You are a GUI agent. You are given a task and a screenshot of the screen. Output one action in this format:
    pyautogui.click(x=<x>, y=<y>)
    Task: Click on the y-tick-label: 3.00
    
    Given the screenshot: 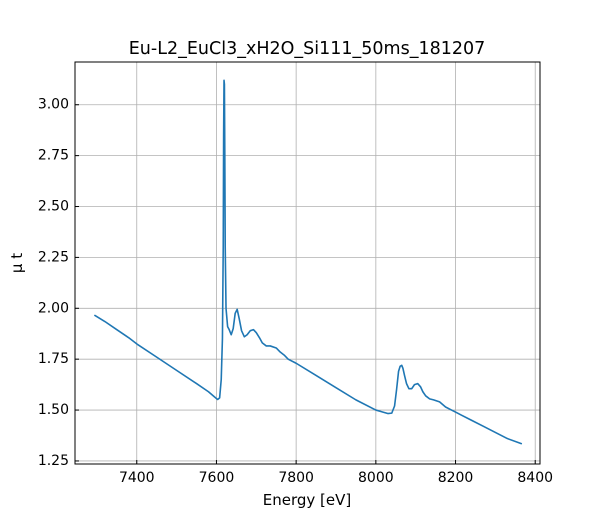 What is the action you would take?
    pyautogui.click(x=53, y=105)
    